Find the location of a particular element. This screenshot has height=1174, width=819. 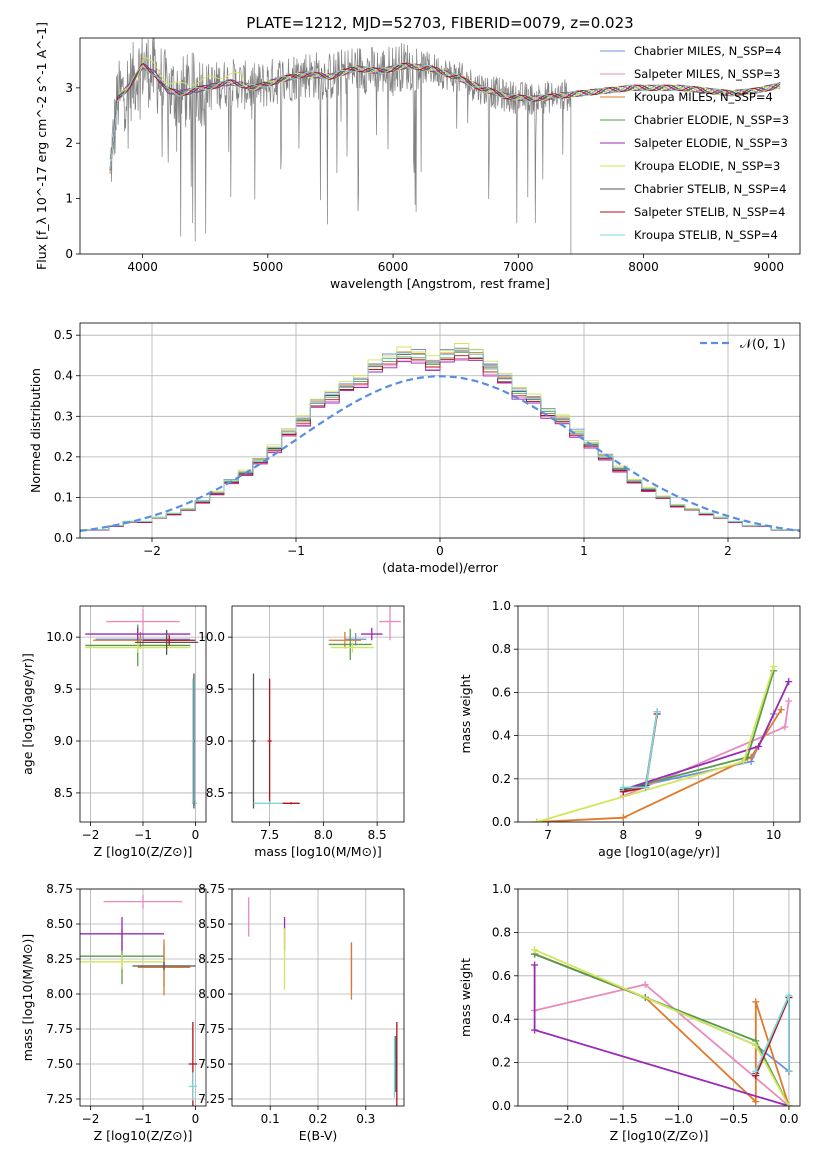

y-tick-label: 0.6 is located at coordinates (501, 692).